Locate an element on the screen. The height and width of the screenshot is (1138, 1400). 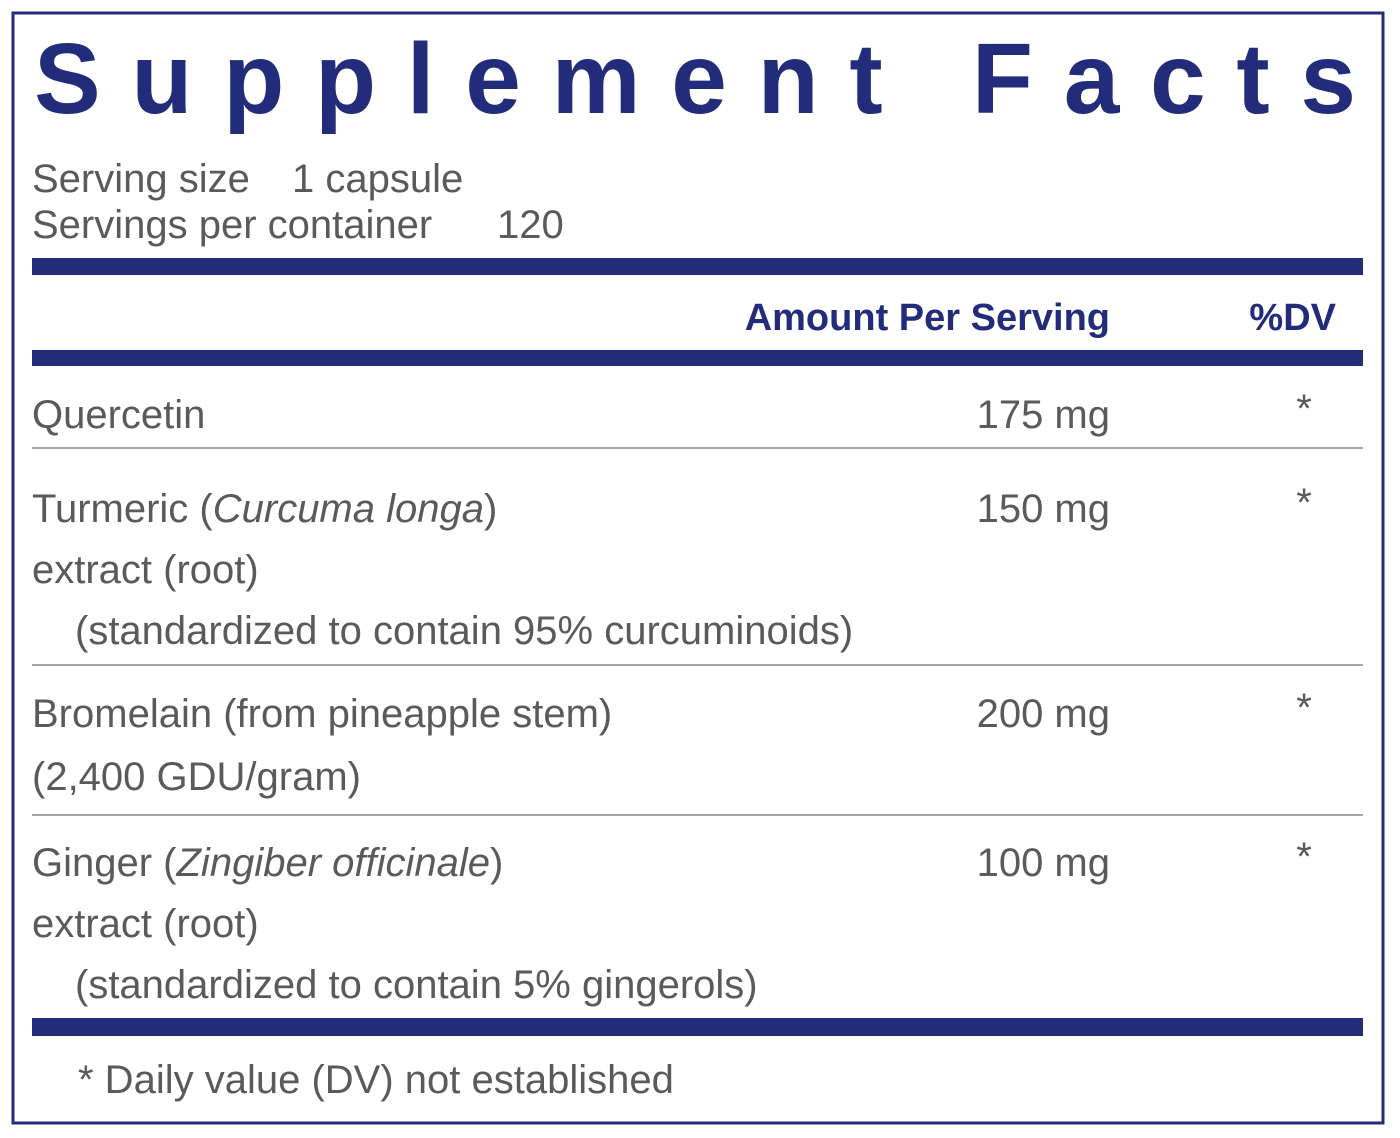
dv-header: %DV is located at coordinates (1292, 318).